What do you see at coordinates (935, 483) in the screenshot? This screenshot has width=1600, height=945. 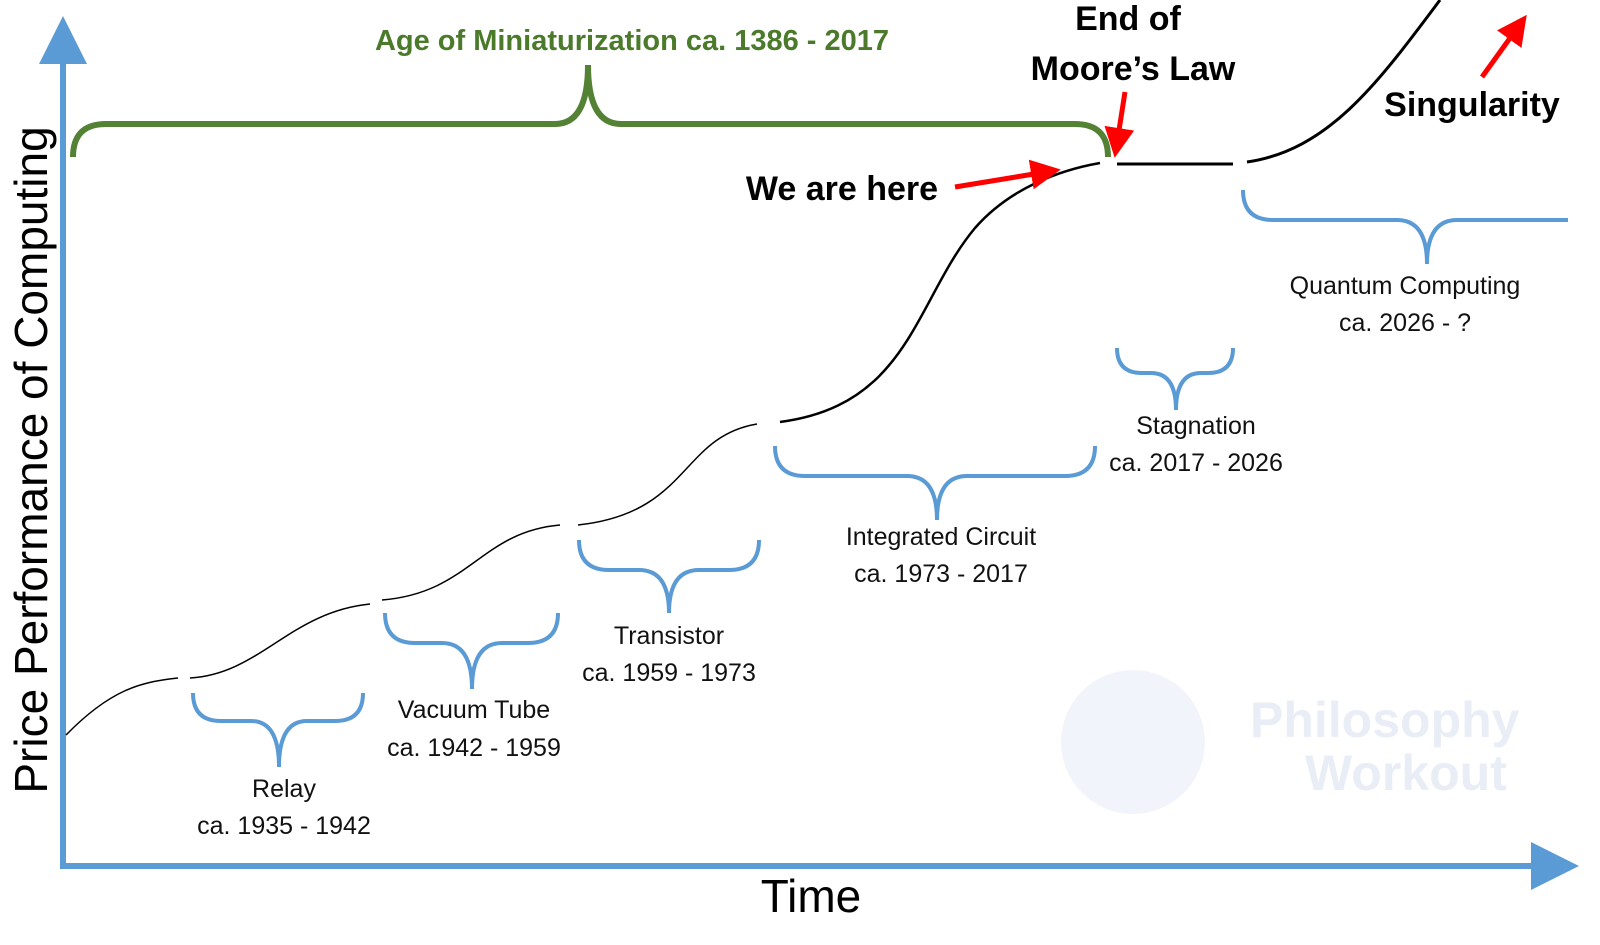 I see `integrated-circuit-brace` at bounding box center [935, 483].